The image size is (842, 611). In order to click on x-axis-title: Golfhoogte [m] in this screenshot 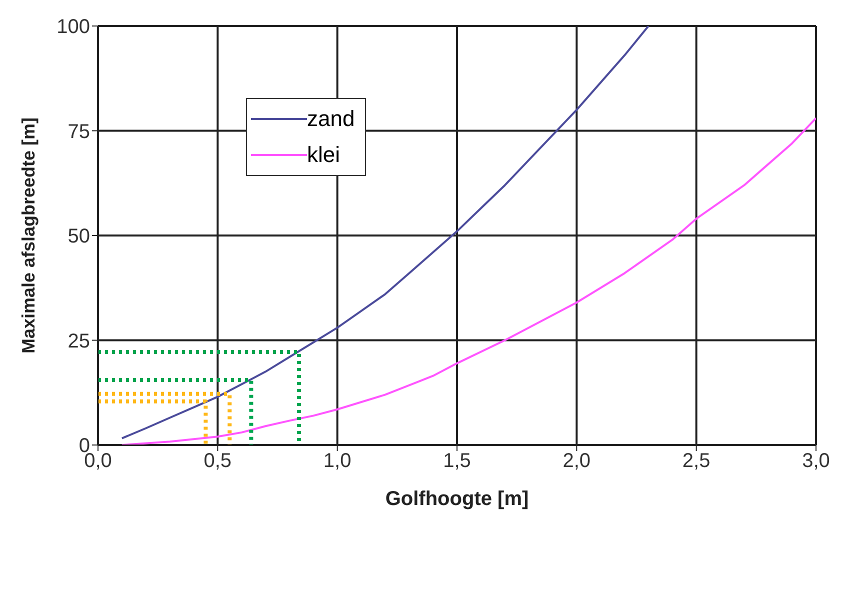, I will do `click(457, 499)`.